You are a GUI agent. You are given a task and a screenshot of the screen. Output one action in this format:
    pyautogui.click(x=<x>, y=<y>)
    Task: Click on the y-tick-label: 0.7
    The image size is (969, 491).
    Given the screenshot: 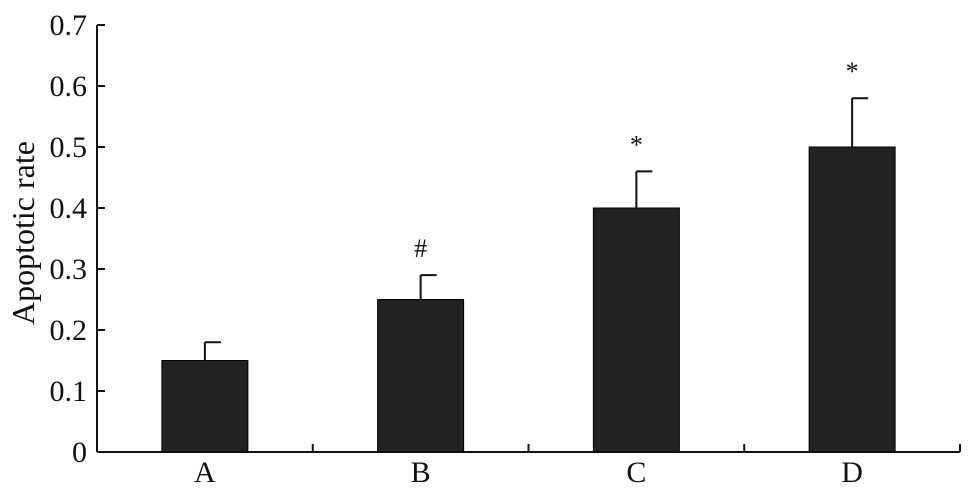 What is the action you would take?
    pyautogui.click(x=69, y=25)
    